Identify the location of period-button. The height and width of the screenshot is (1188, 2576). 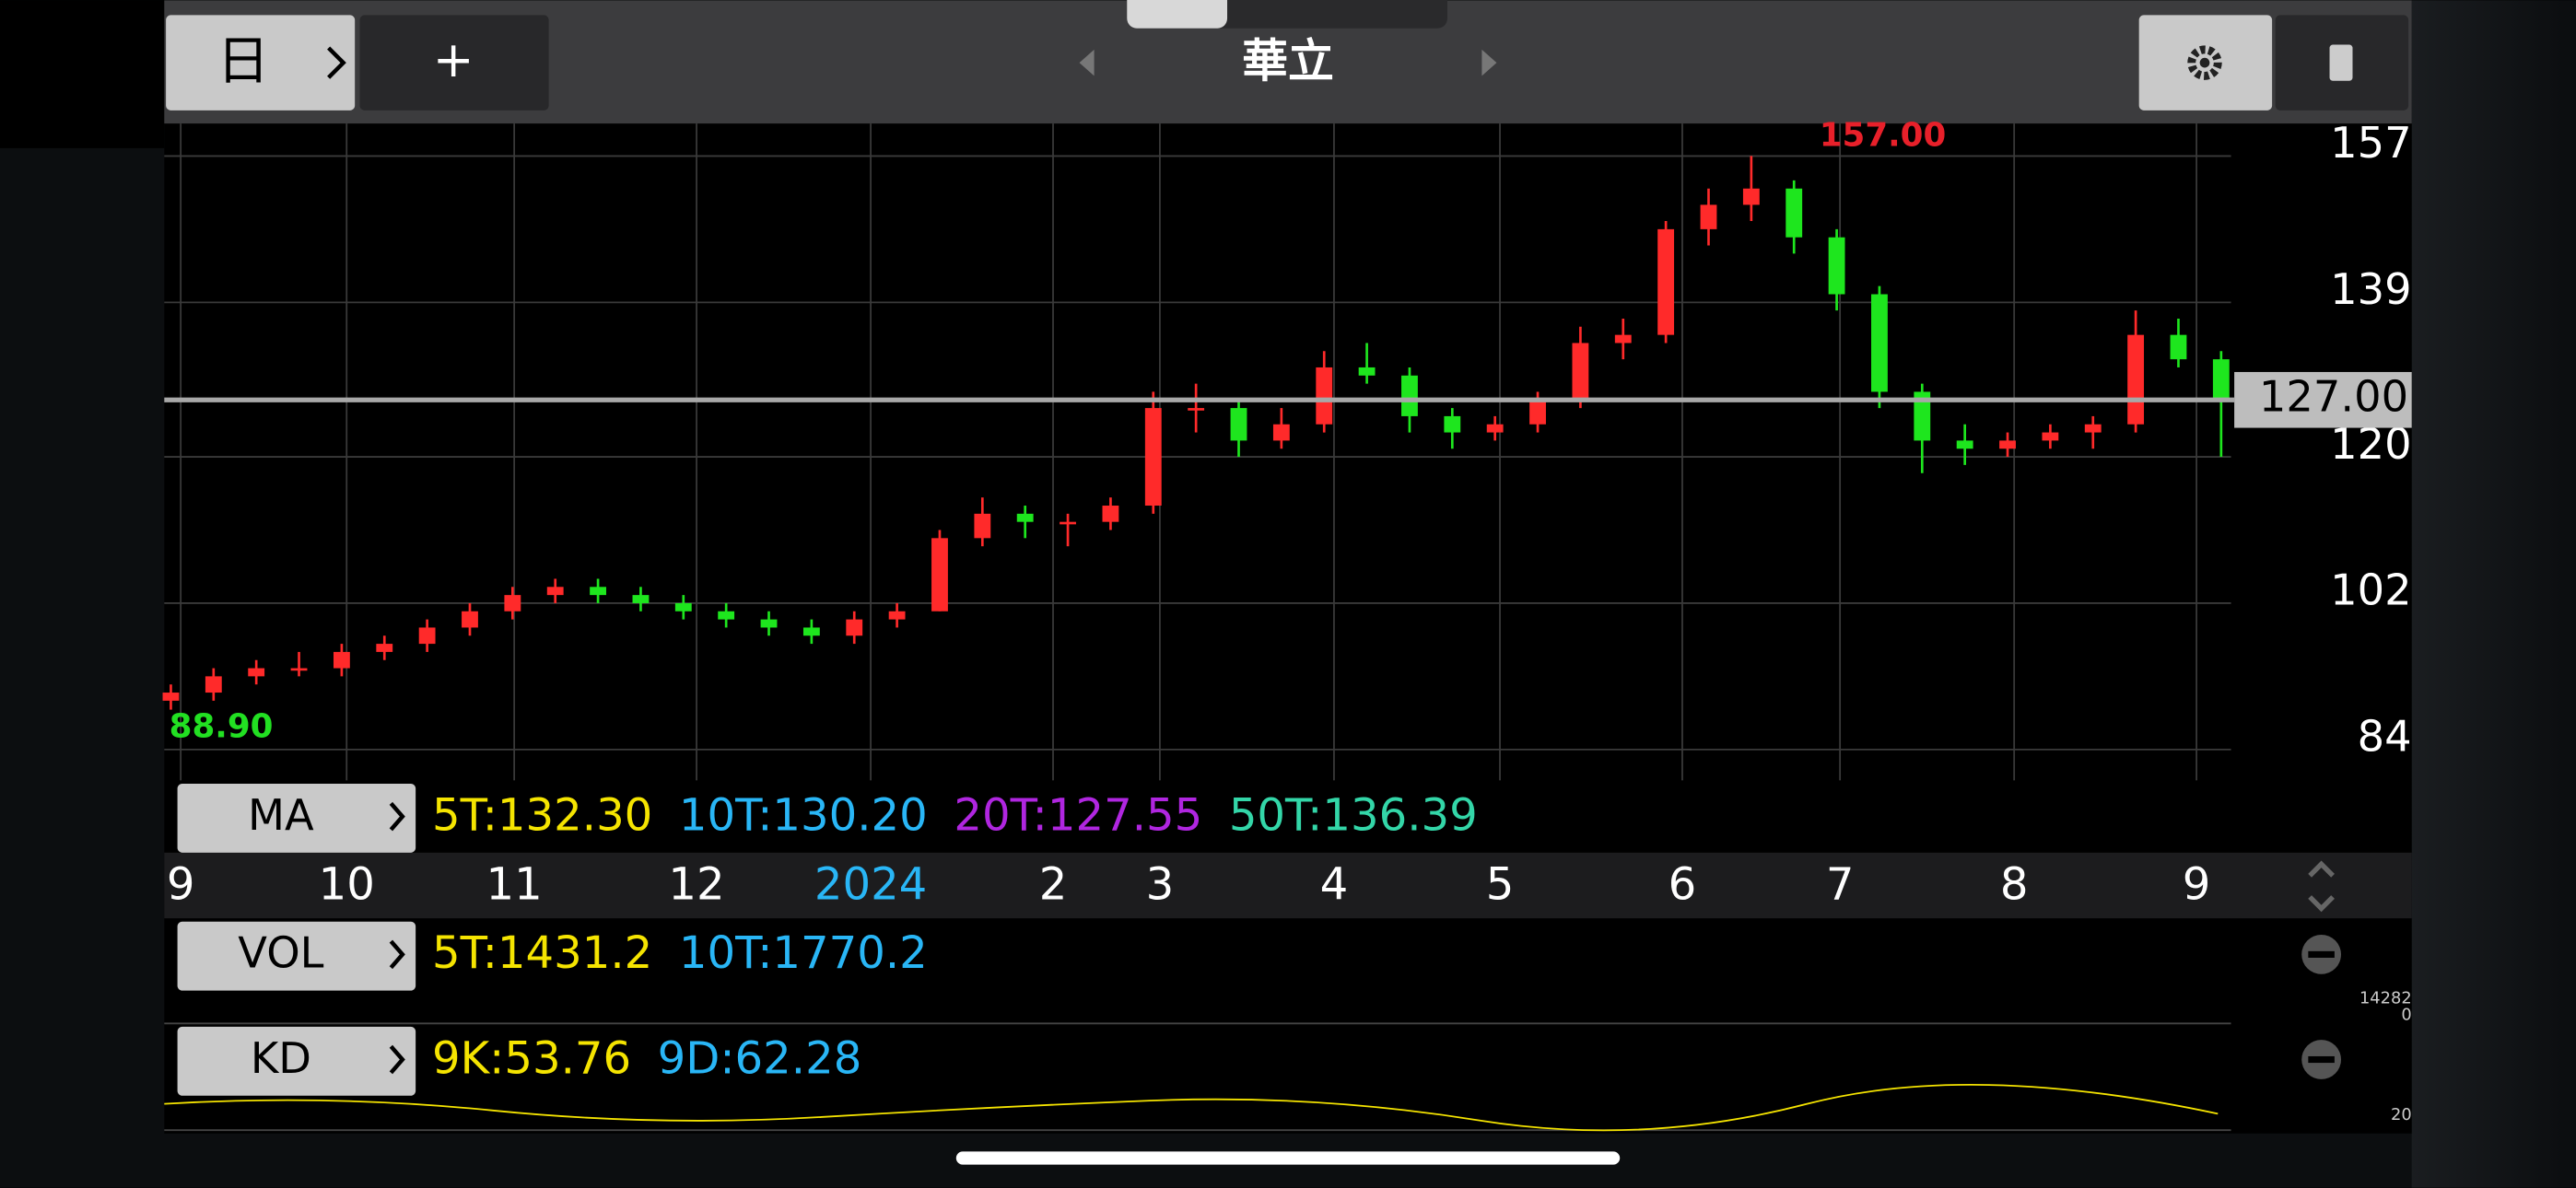
(261, 63).